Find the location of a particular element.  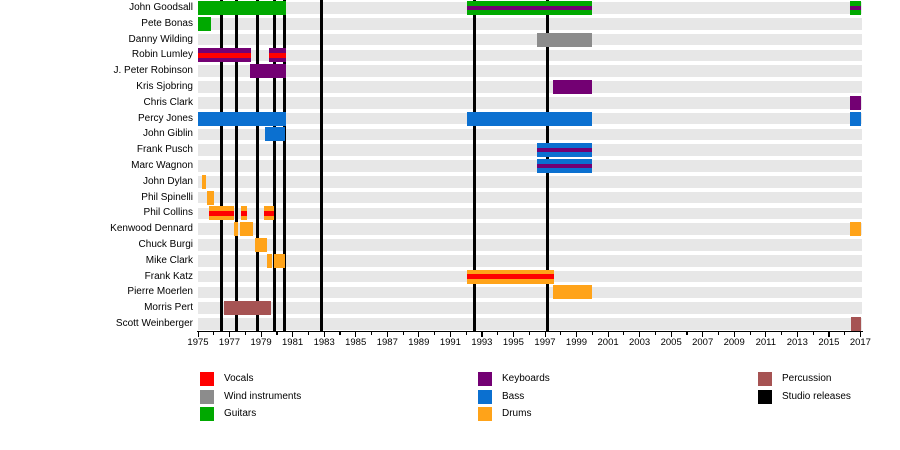

member-label: Scott Weinberger is located at coordinates (154, 323).